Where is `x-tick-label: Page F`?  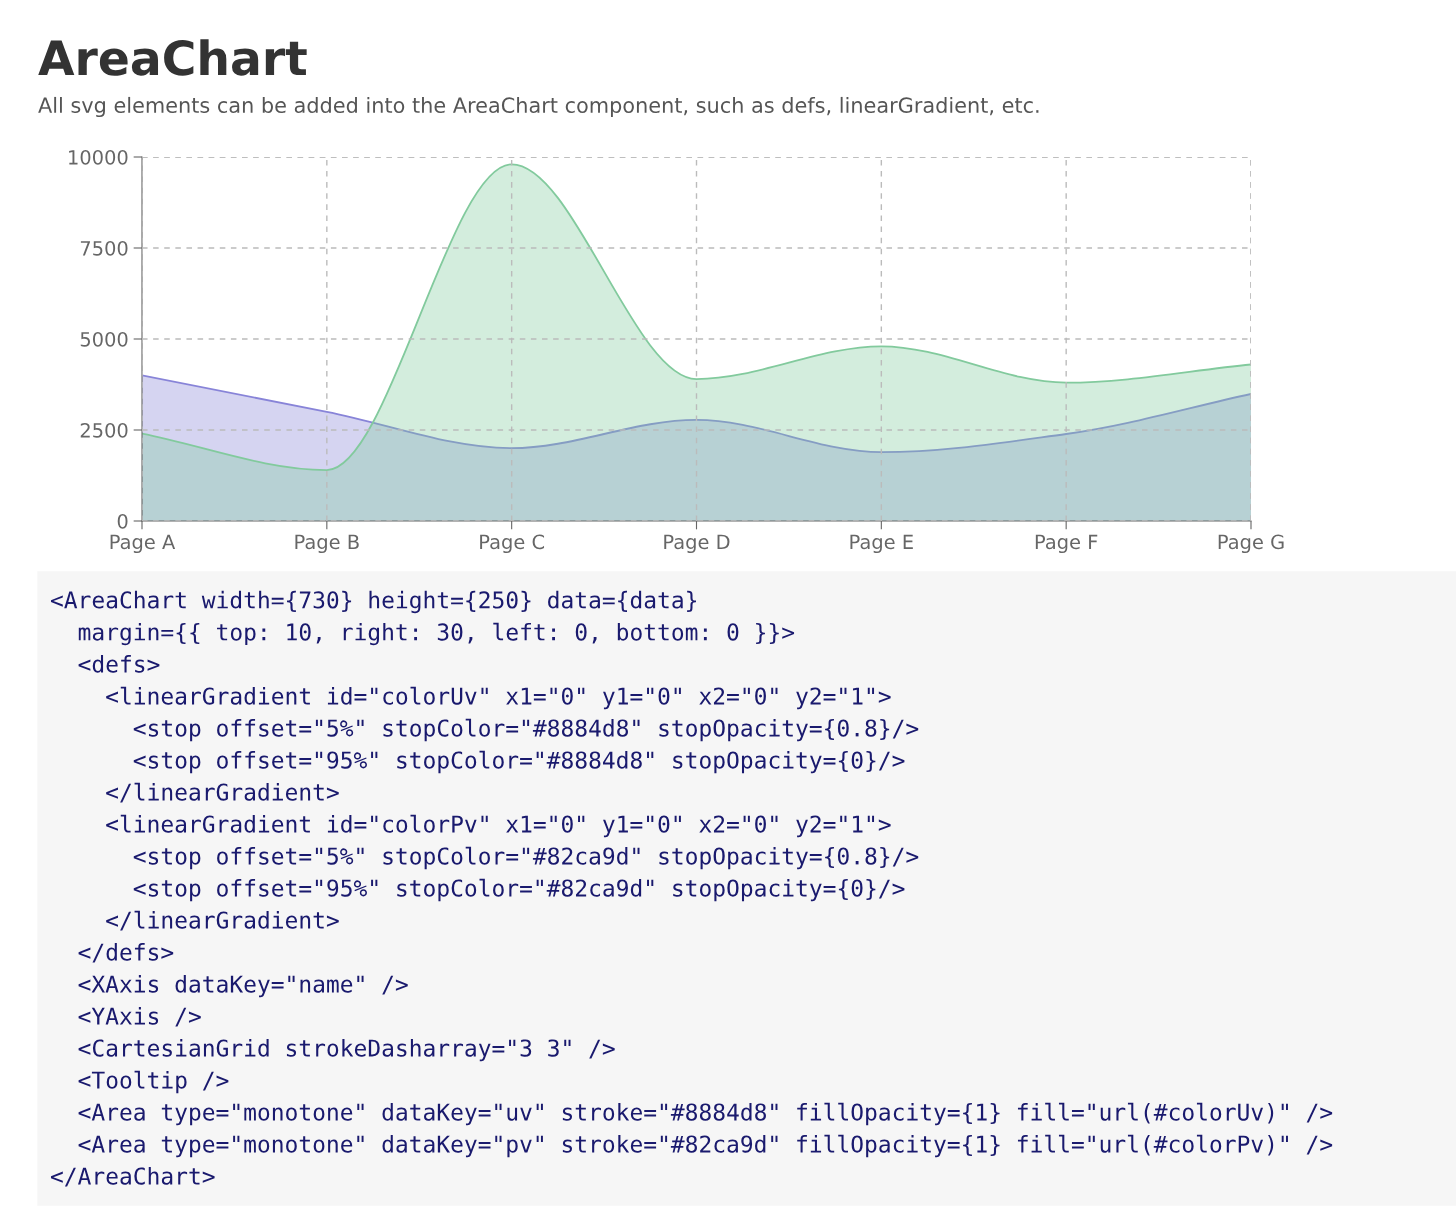
x-tick-label: Page F is located at coordinates (1066, 544).